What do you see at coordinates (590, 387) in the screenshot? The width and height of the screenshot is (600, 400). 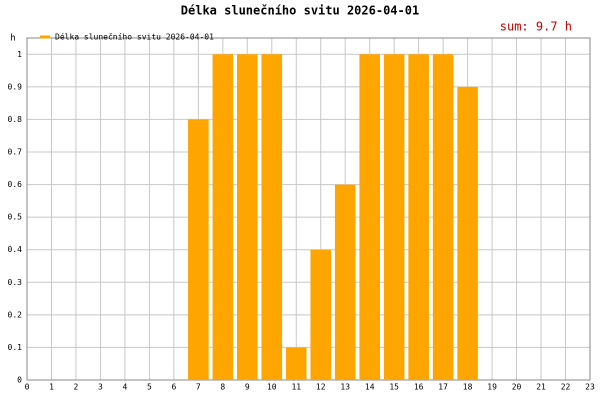 I see `x-tick-label: 23` at bounding box center [590, 387].